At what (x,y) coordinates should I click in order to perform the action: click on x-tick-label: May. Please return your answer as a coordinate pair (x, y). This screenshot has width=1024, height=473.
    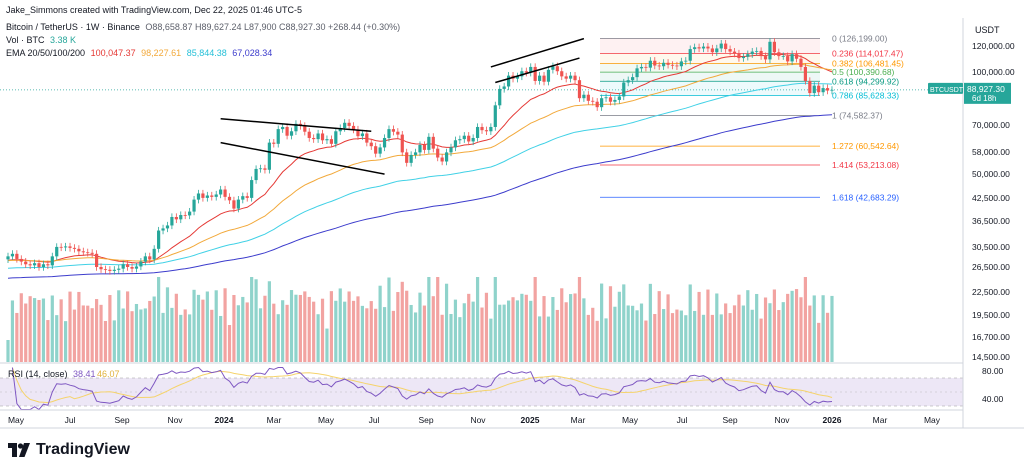
    Looking at the image, I should click on (932, 420).